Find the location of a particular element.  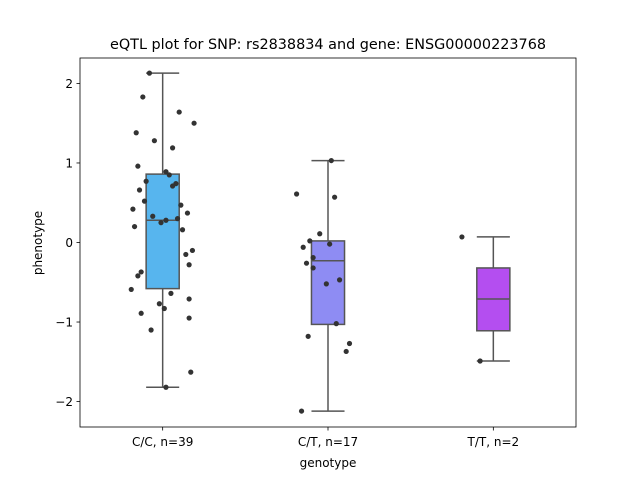

y-tick-label: 0 is located at coordinates (69, 243).